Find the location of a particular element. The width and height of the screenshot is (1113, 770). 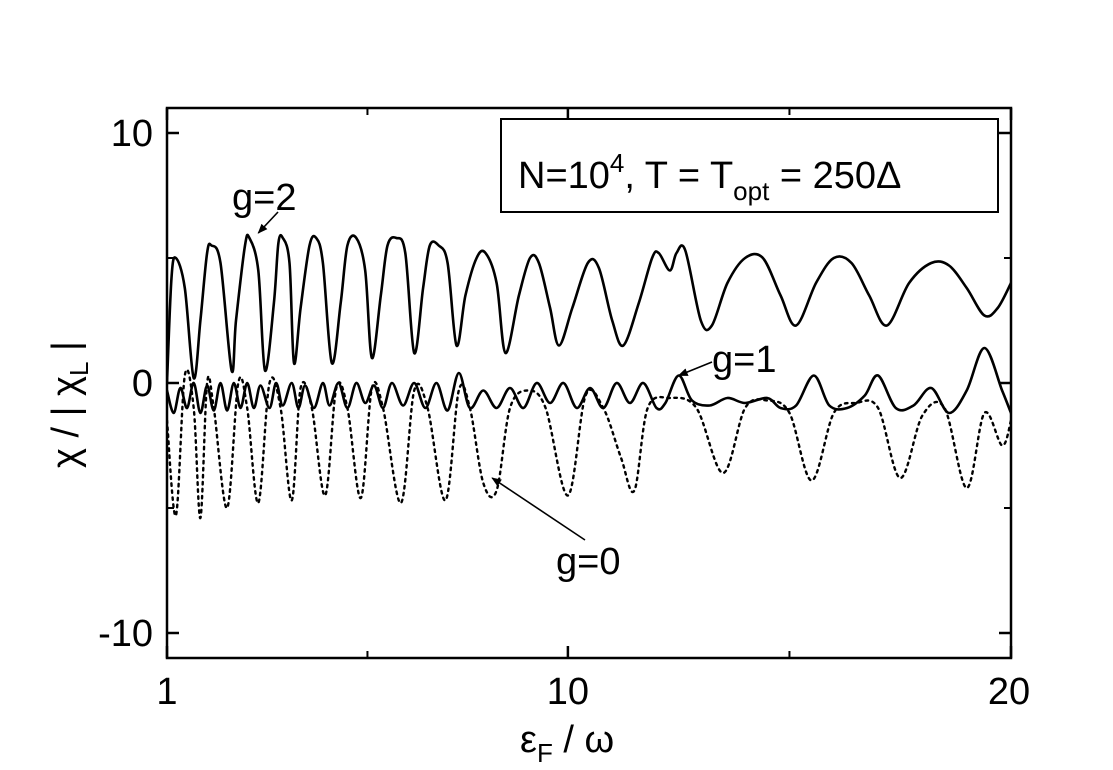

y-axis-title-sub: L is located at coordinates (79, 369).